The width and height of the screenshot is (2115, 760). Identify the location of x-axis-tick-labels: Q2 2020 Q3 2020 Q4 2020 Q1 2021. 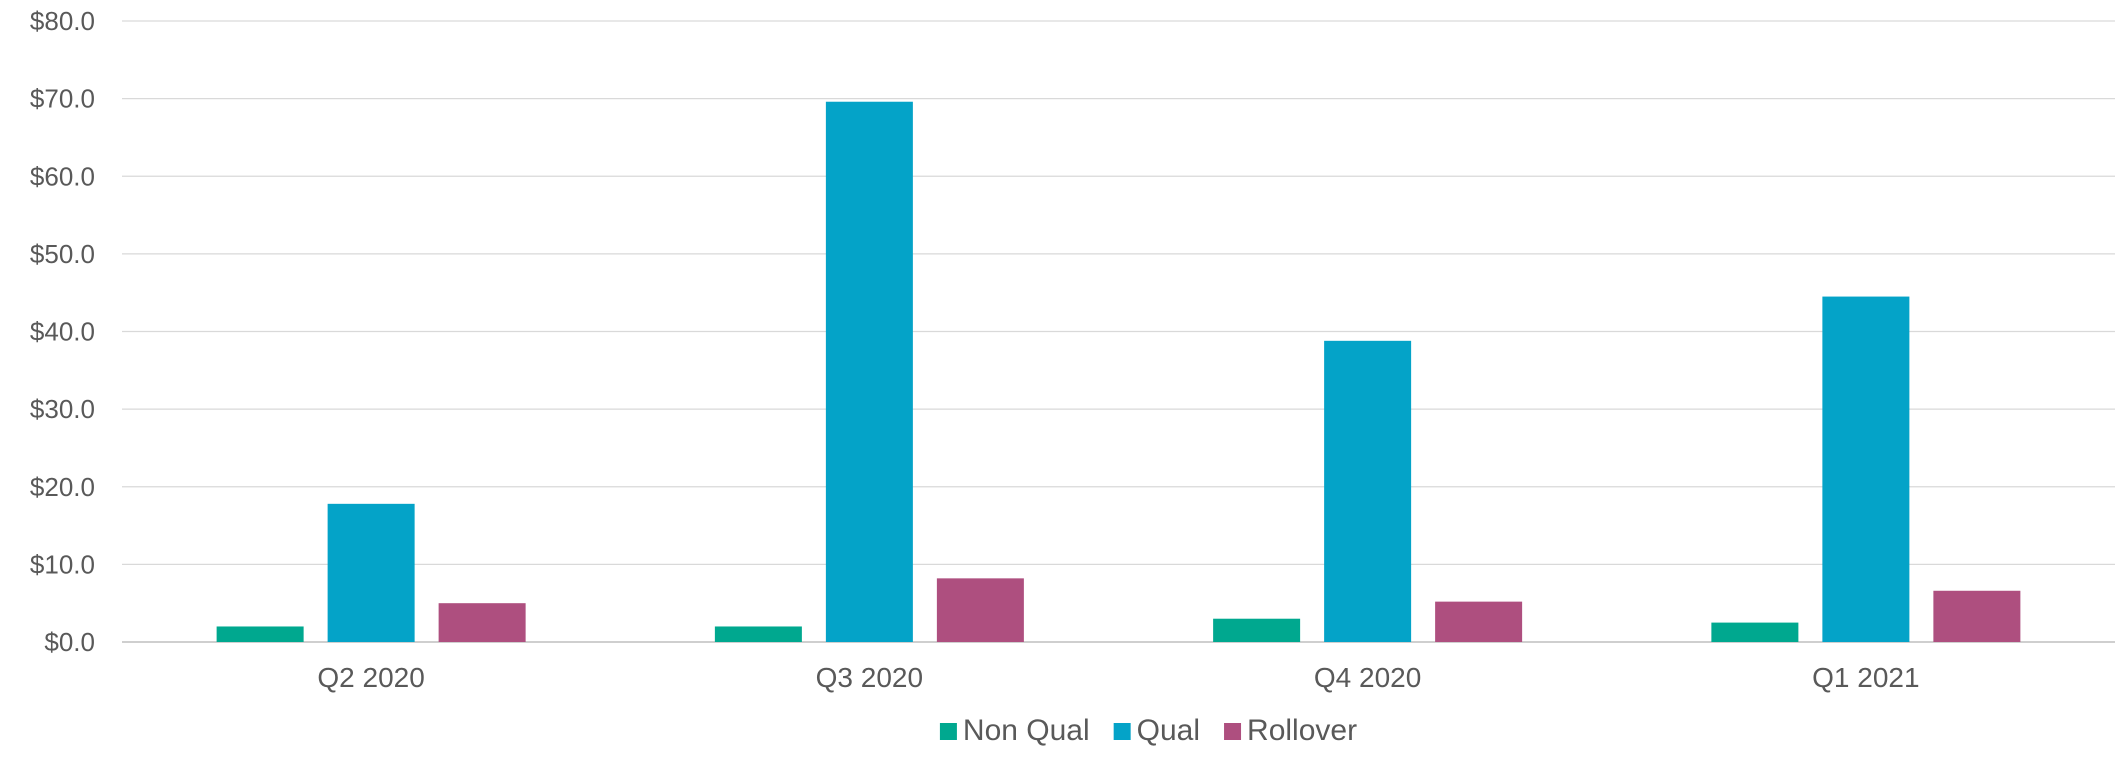
(1118, 677).